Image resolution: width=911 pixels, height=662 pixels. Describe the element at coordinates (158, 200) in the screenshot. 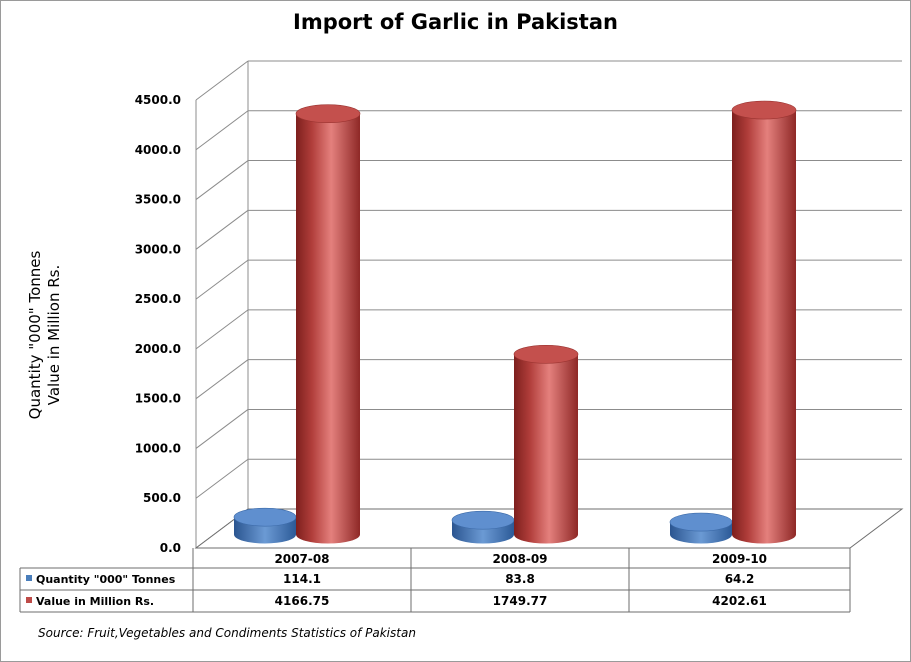

I see `y-tick-label: 3500.0` at that location.